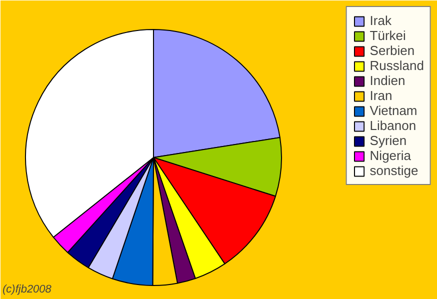 This screenshot has height=299, width=437. Describe the element at coordinates (388, 140) in the screenshot. I see `legend-label: Syrien` at that location.